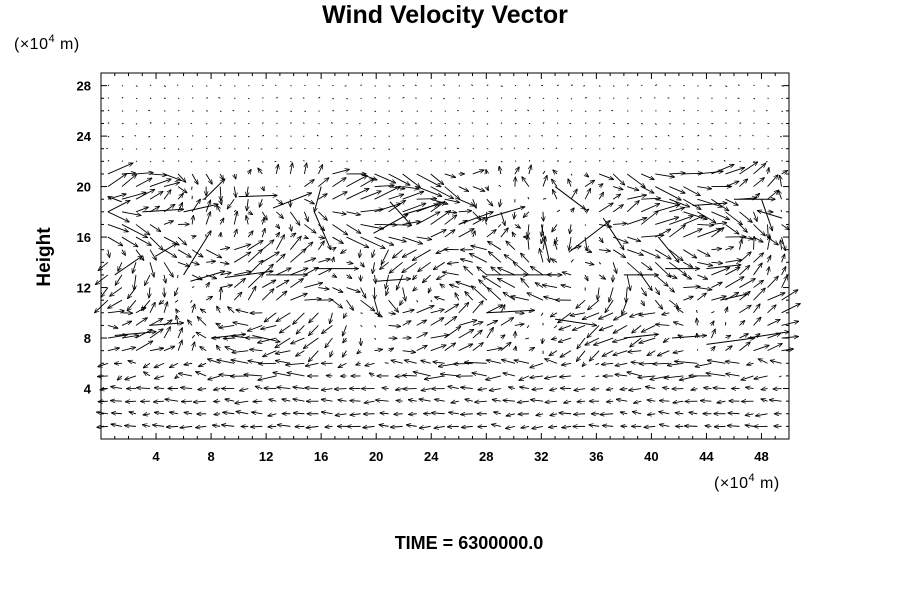 This screenshot has height=600, width=900. I want to click on y-unit-exponent: 4, so click(51, 39).